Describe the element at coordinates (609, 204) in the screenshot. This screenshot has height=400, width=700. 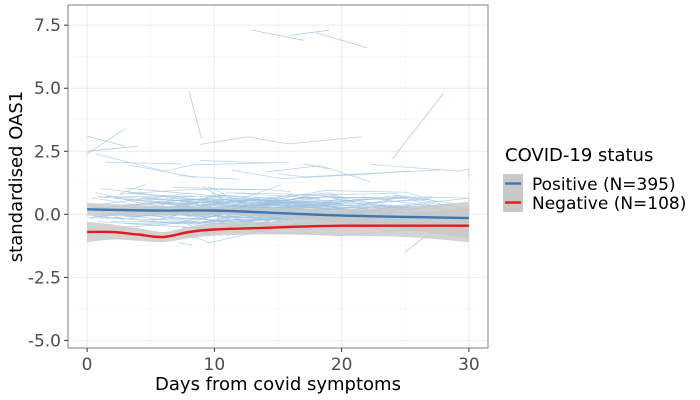
I see `legend-label: Negative (N=108)` at that location.